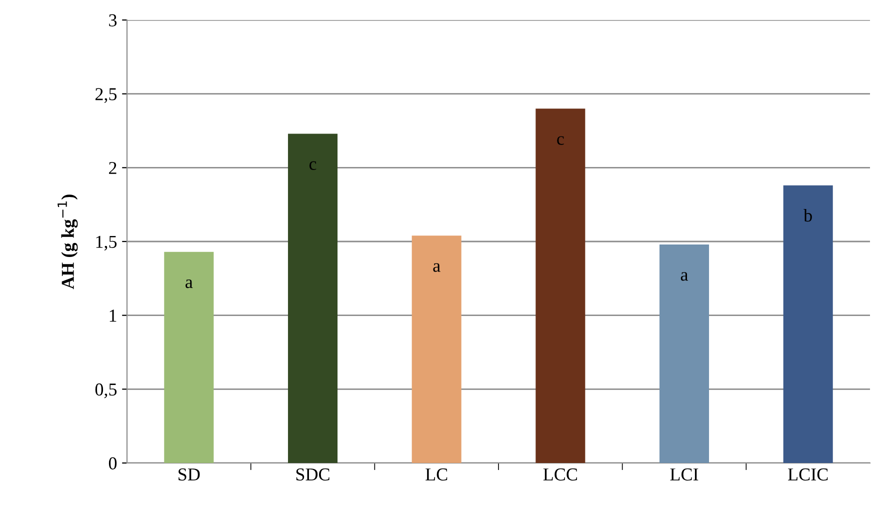  Describe the element at coordinates (113, 20) in the screenshot. I see `y-tick-label: 3` at that location.